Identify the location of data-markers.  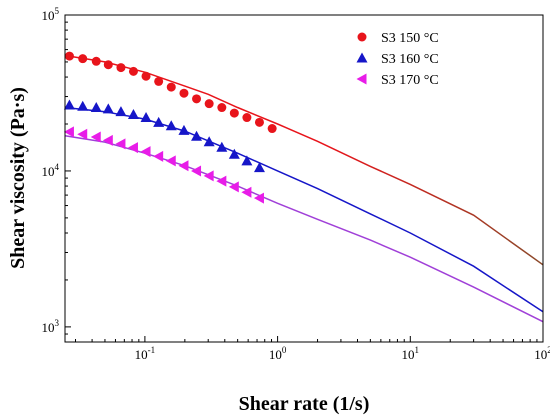
(170, 127).